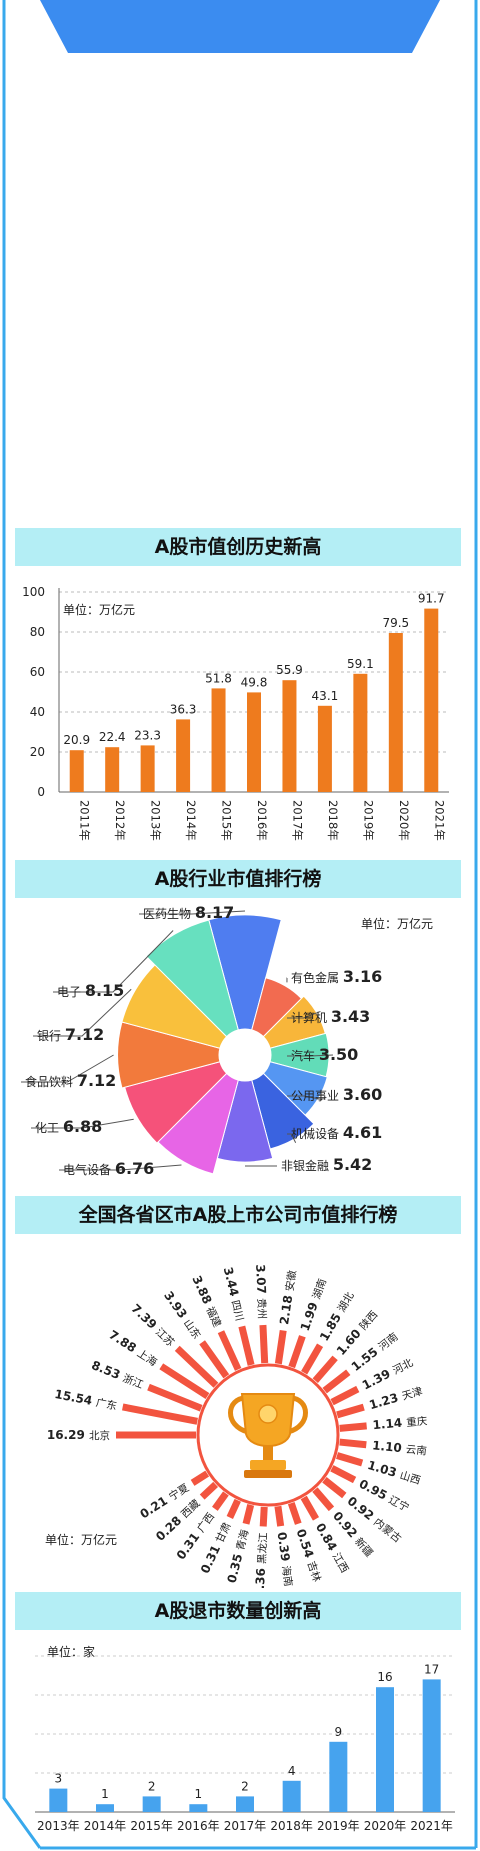 The width and height of the screenshot is (480, 1851). I want to click on industry-leader-lines, so click(177, 1040).